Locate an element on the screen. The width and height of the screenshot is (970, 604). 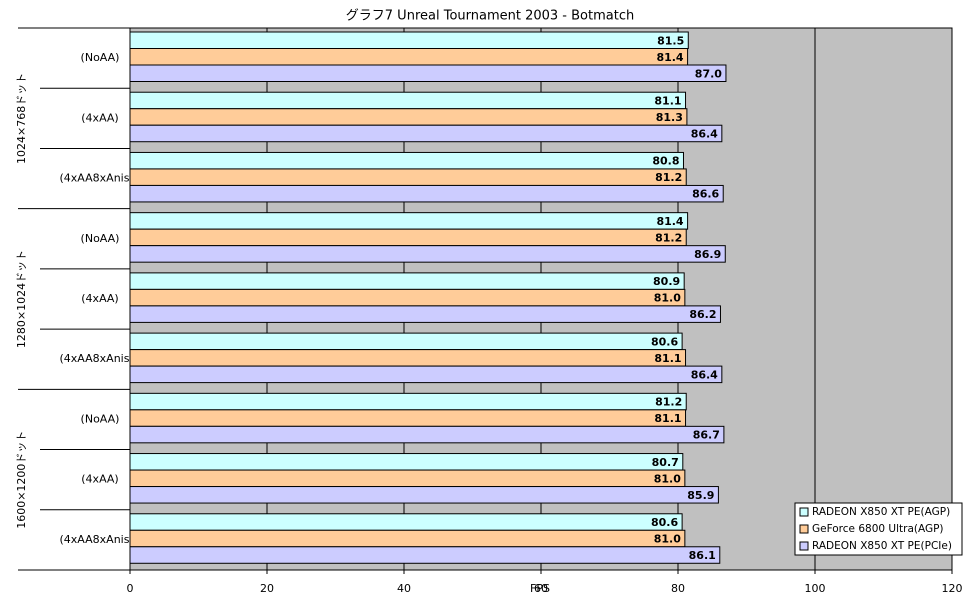
value-label: 86.1 is located at coordinates (702, 555).